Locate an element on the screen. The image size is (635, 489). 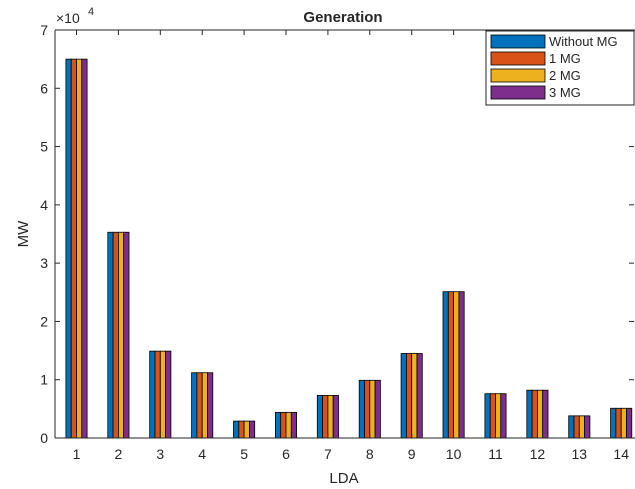
y-tick-label: 3 is located at coordinates (44, 263).